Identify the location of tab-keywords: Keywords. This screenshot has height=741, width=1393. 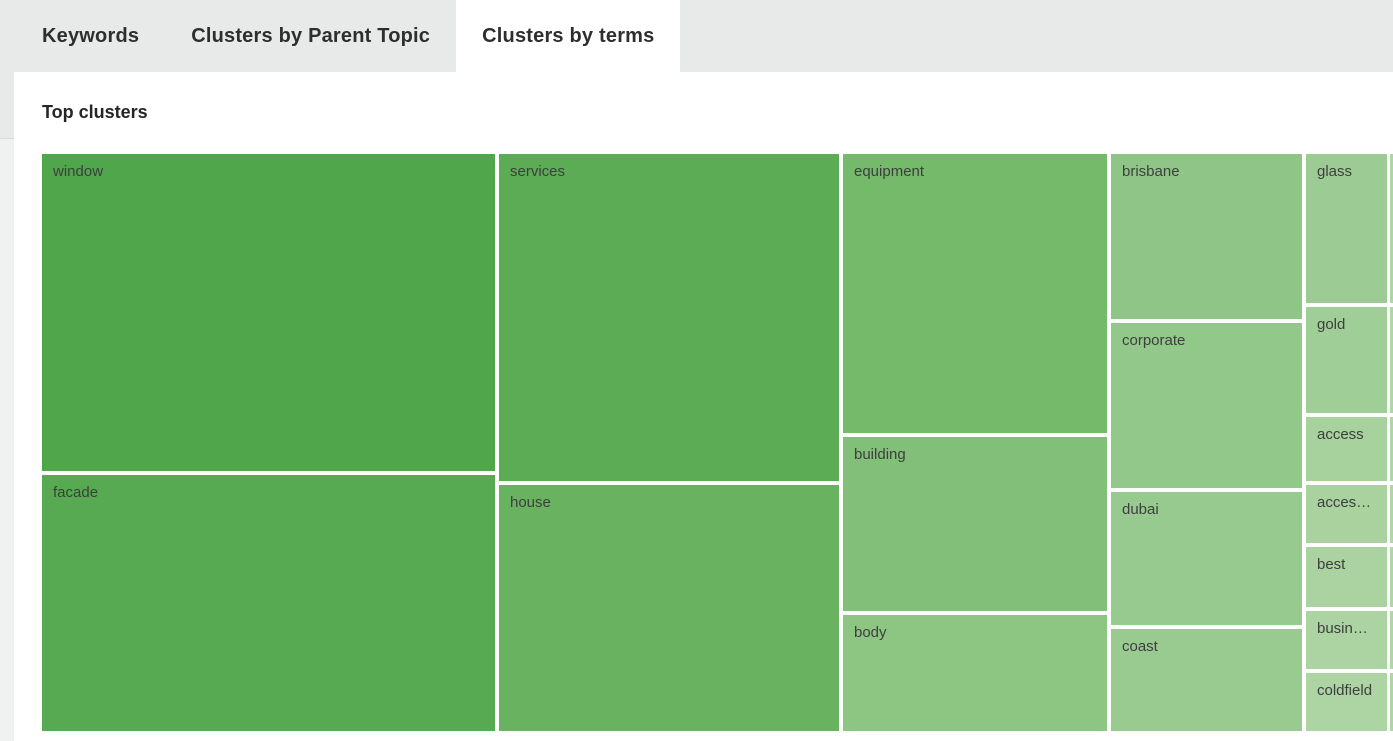
(91, 35).